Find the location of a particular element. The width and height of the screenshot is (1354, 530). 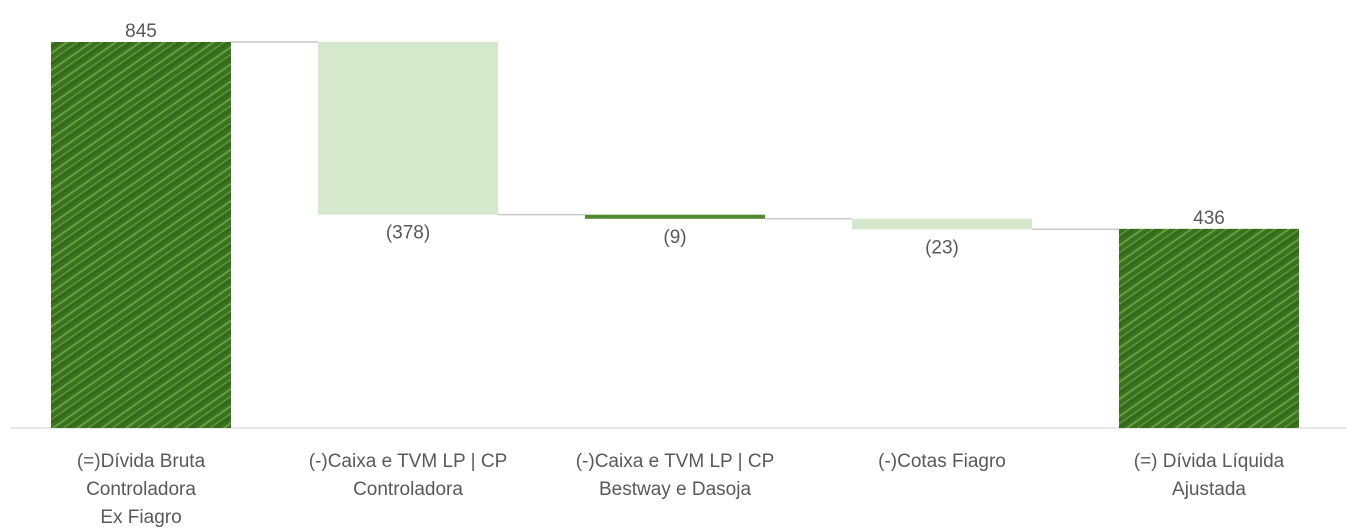

data-label-4: (23) is located at coordinates (942, 247).